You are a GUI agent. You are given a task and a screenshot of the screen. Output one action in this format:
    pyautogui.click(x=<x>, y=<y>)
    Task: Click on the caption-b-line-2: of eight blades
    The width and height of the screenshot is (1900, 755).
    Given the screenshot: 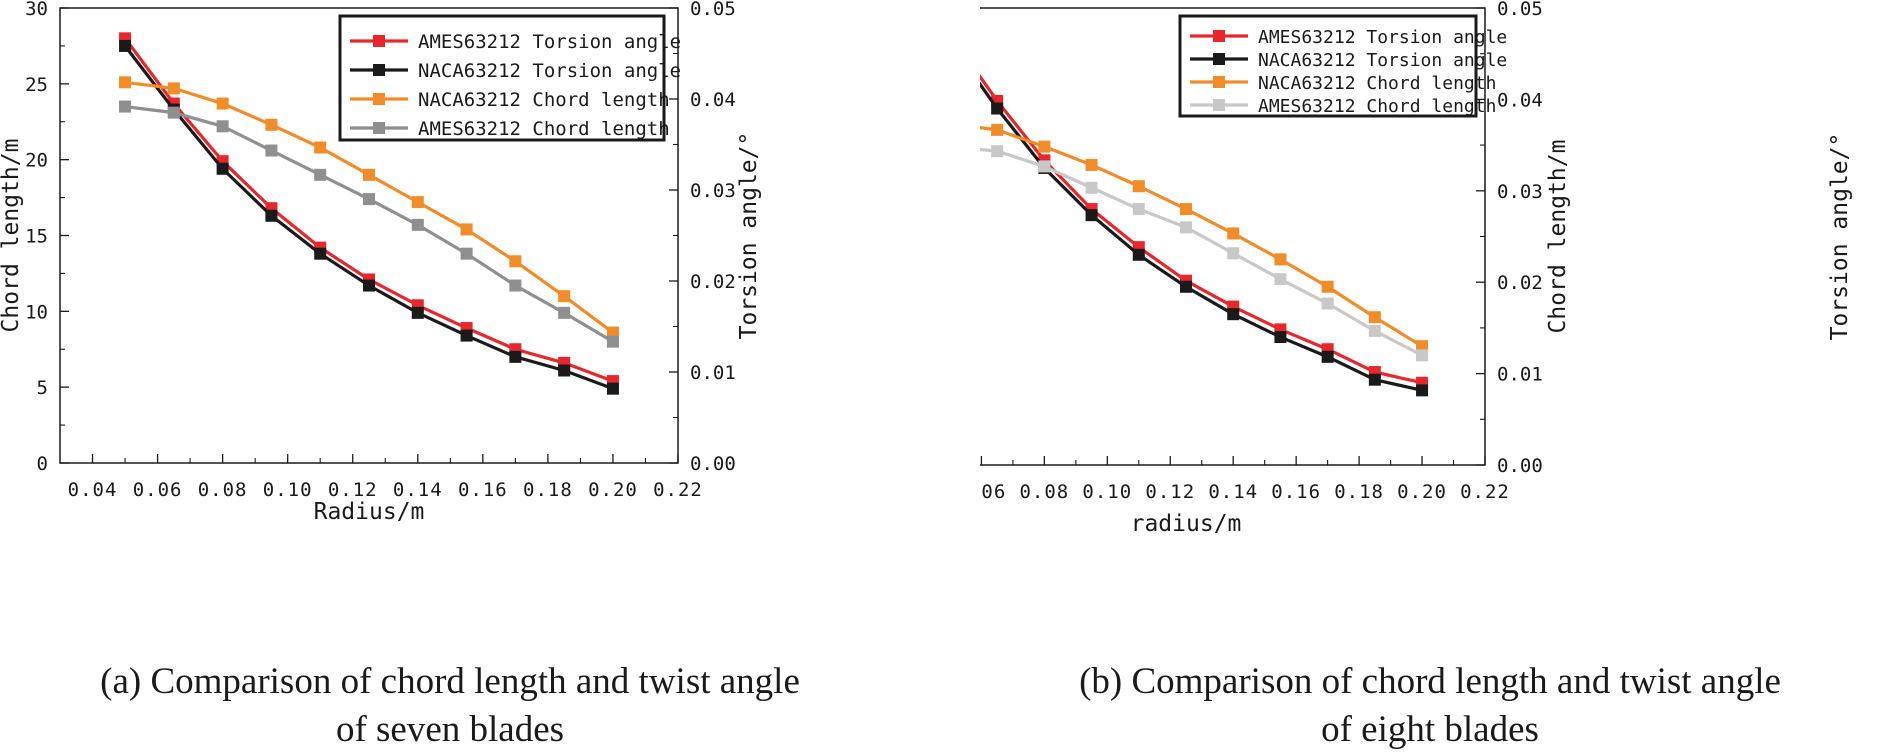 What is the action you would take?
    pyautogui.click(x=1430, y=729)
    